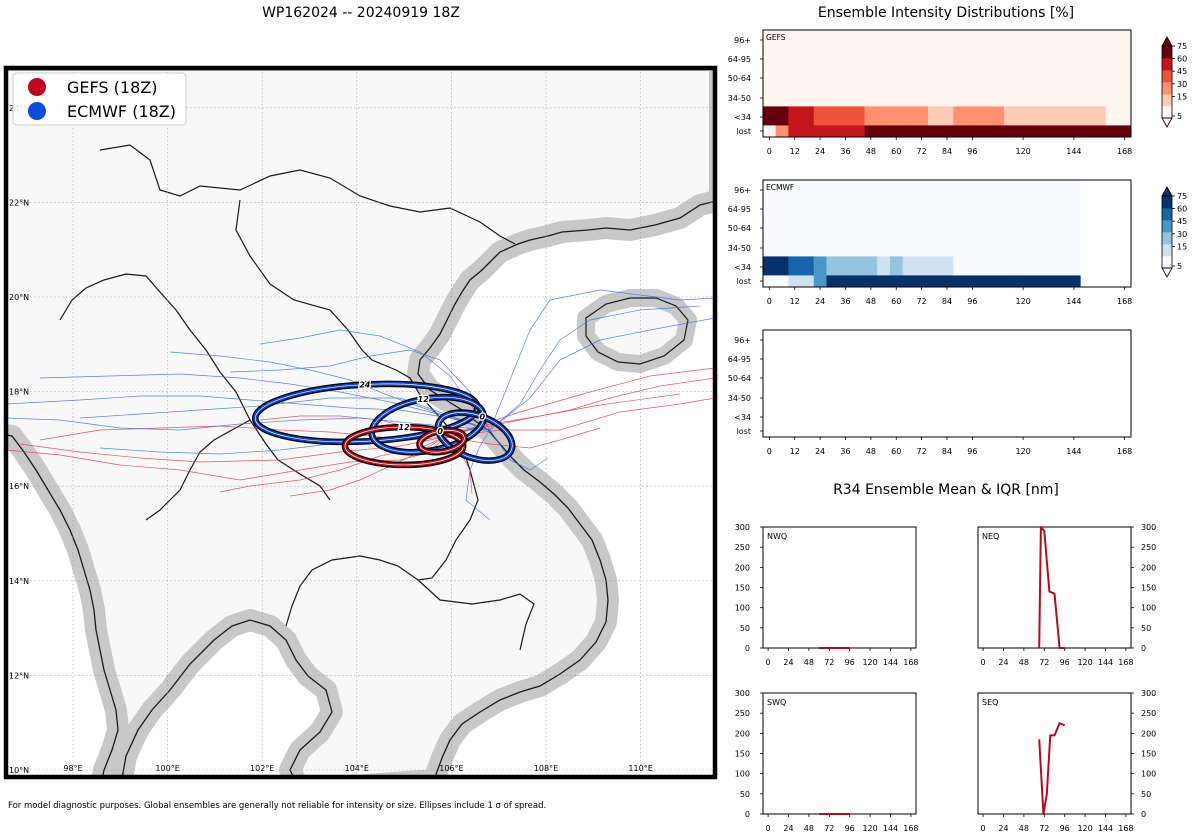 The image size is (1200, 840). Describe the element at coordinates (990, 536) in the screenshot. I see `r34-quadrant-label: NEQ` at that location.